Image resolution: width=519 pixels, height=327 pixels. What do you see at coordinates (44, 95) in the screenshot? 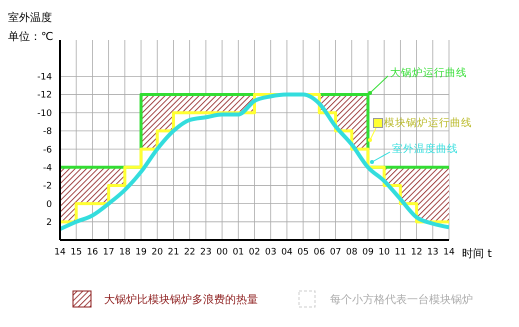
I see `y-tick-label: -12` at bounding box center [44, 95].